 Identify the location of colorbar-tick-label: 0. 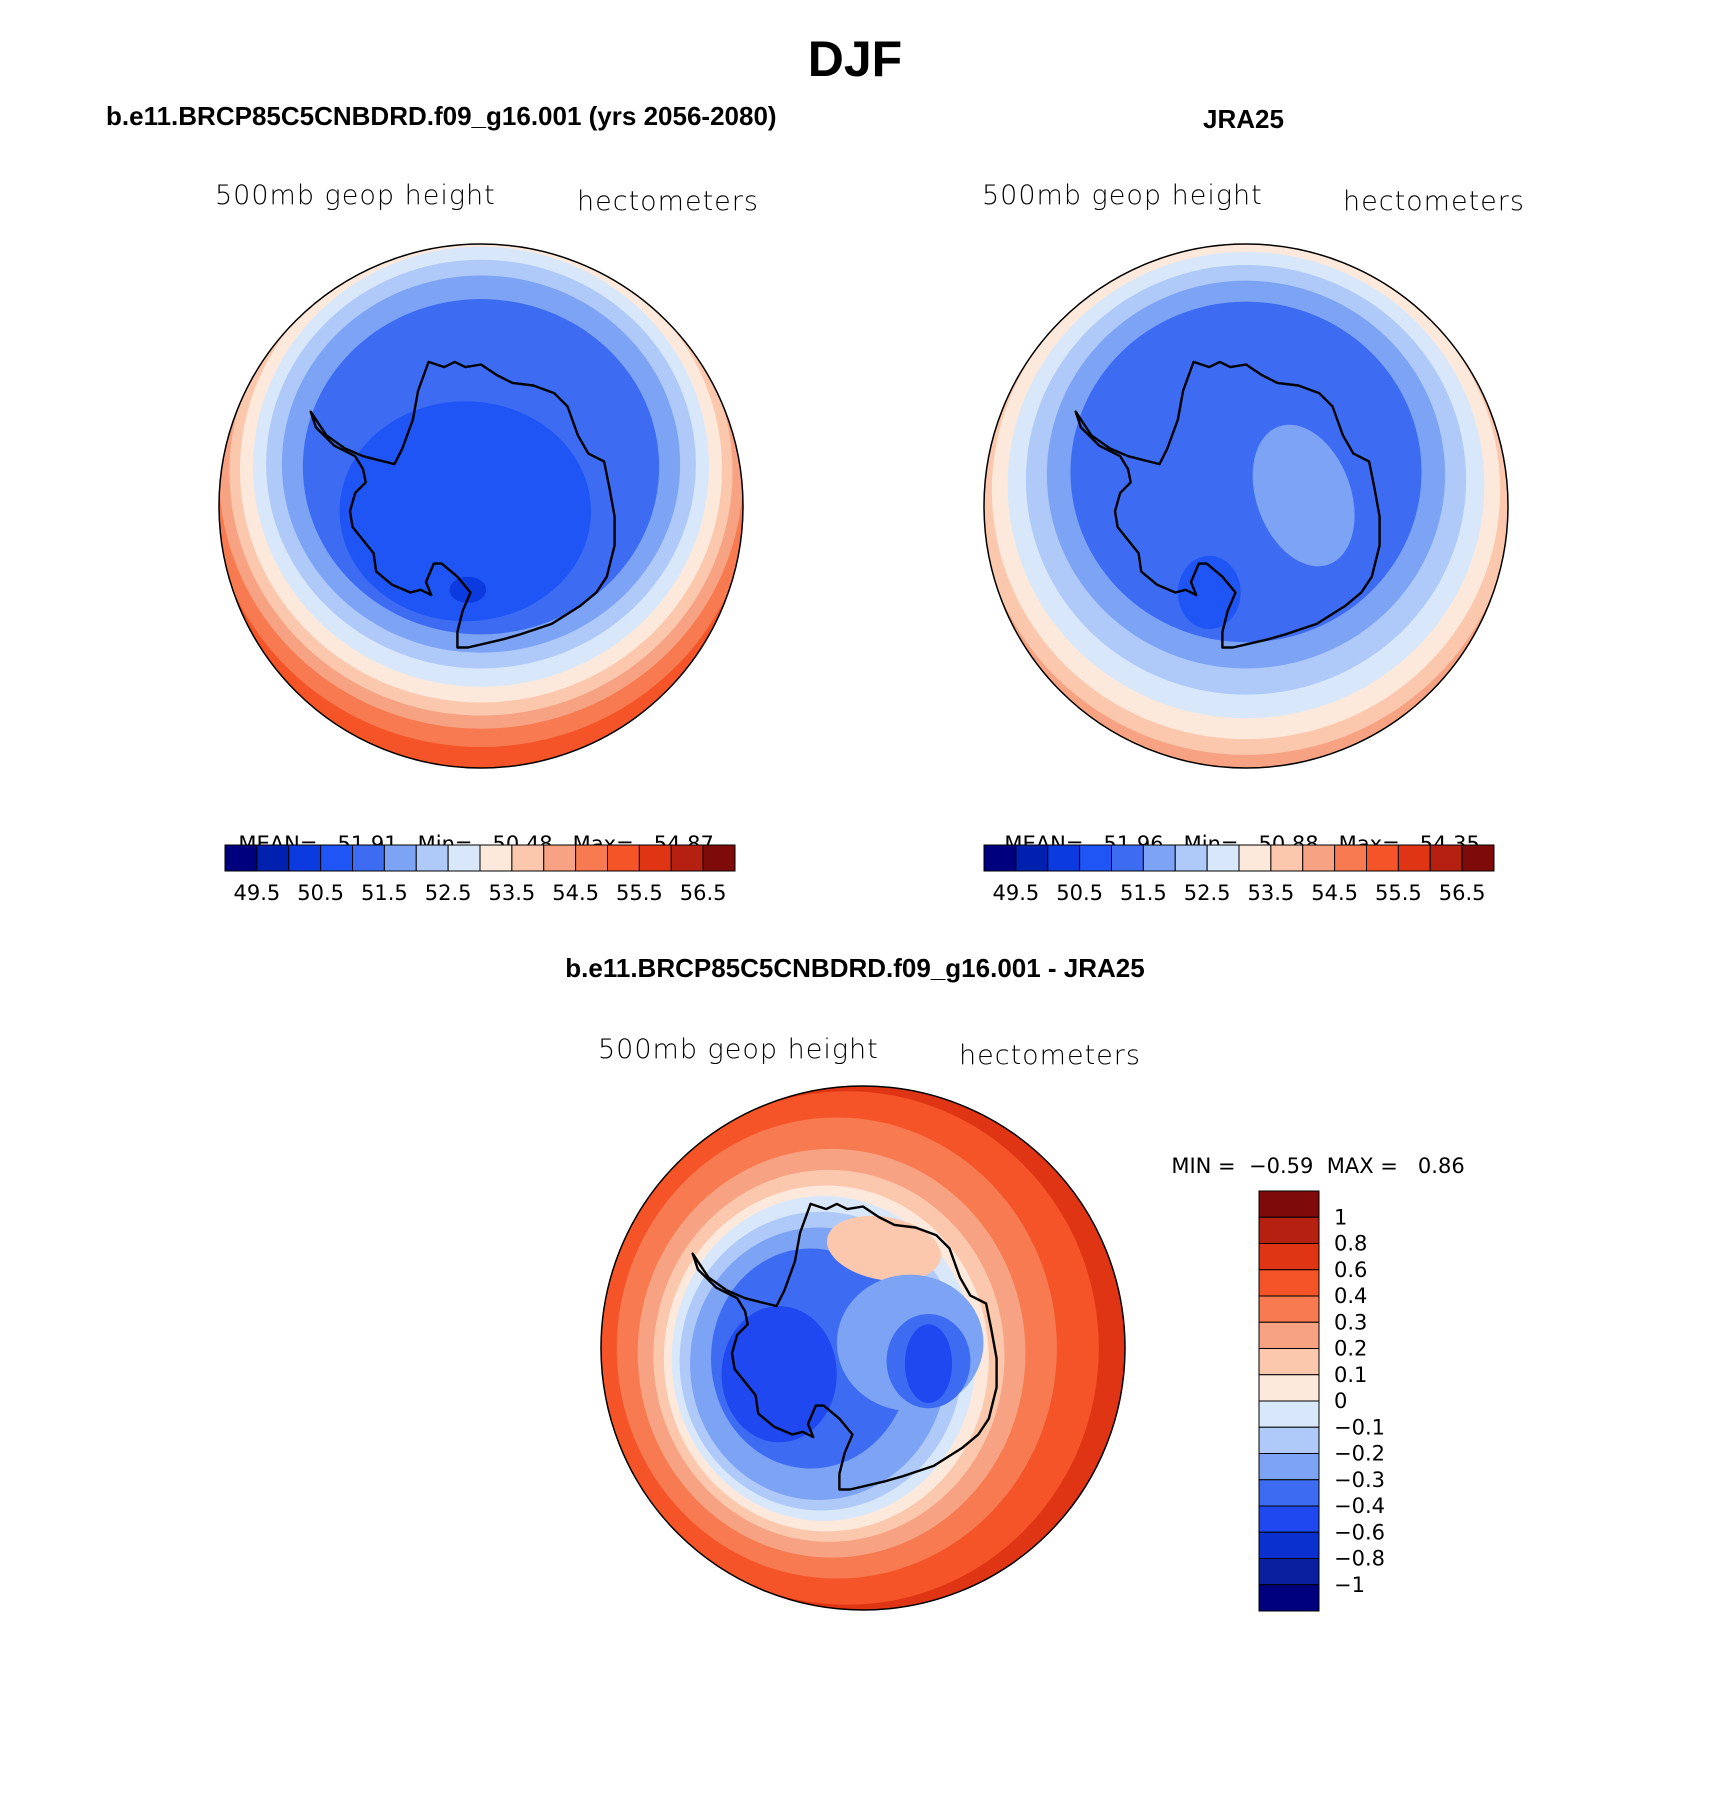
(1340, 1401).